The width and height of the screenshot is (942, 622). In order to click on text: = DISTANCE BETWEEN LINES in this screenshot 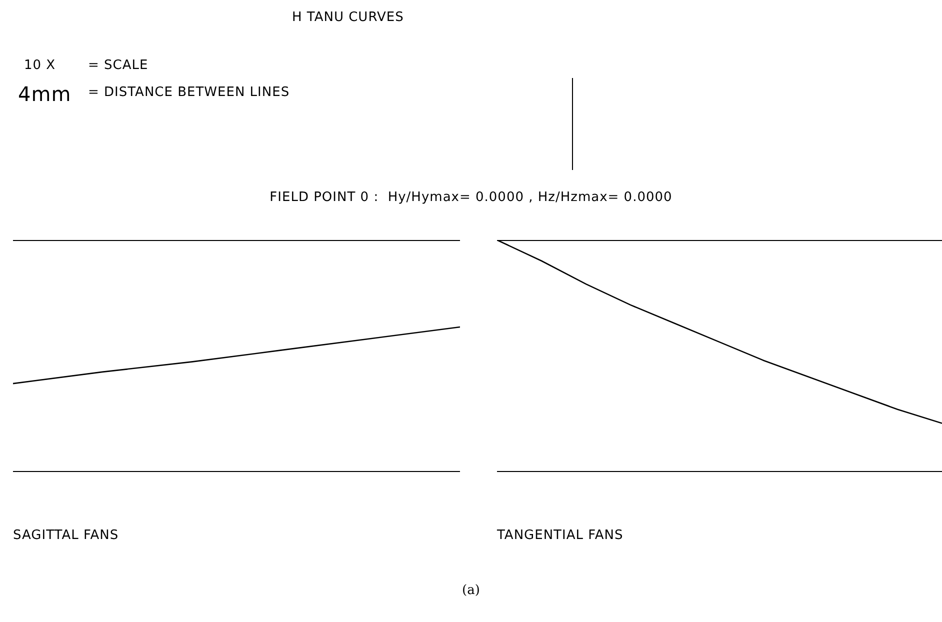, I will do `click(189, 92)`.